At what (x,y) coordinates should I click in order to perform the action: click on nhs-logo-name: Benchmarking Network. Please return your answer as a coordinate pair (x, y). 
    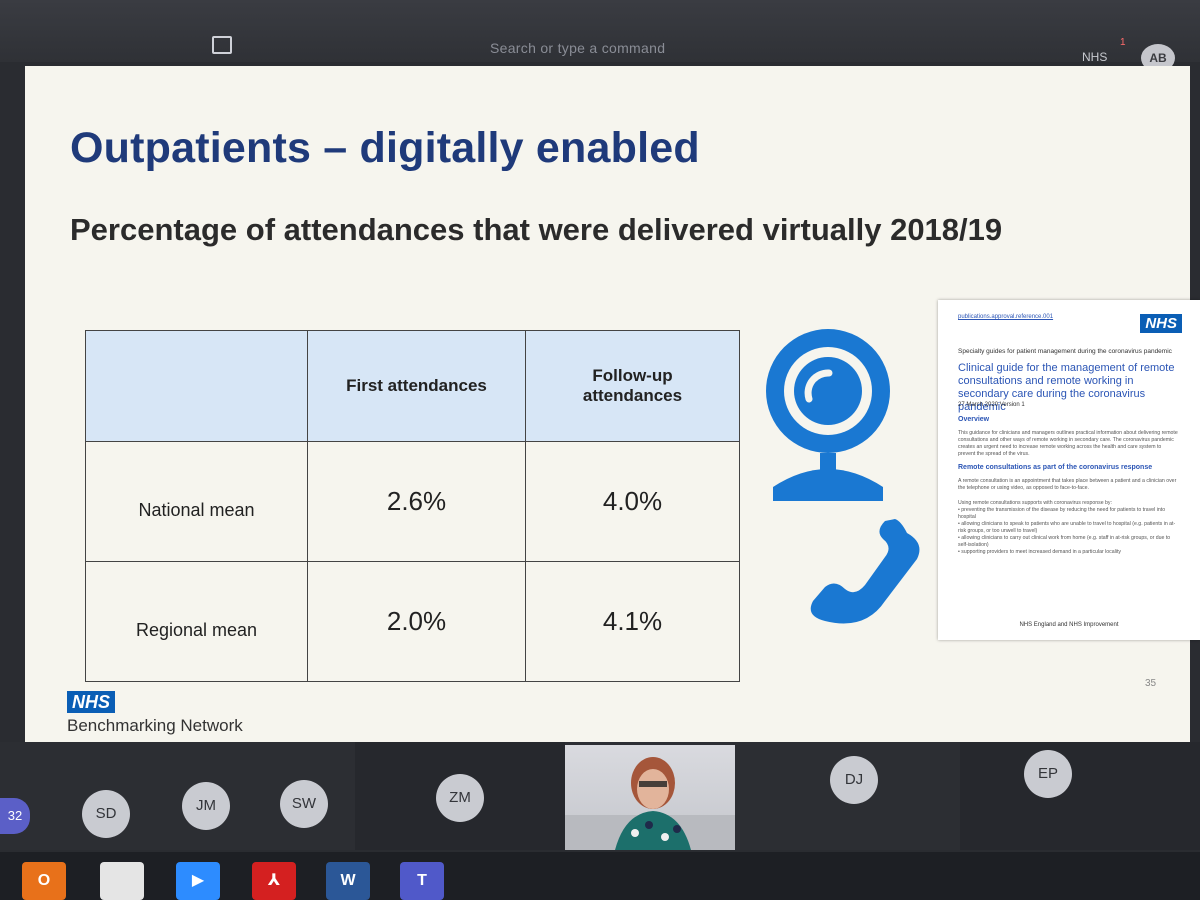
    Looking at the image, I should click on (155, 725).